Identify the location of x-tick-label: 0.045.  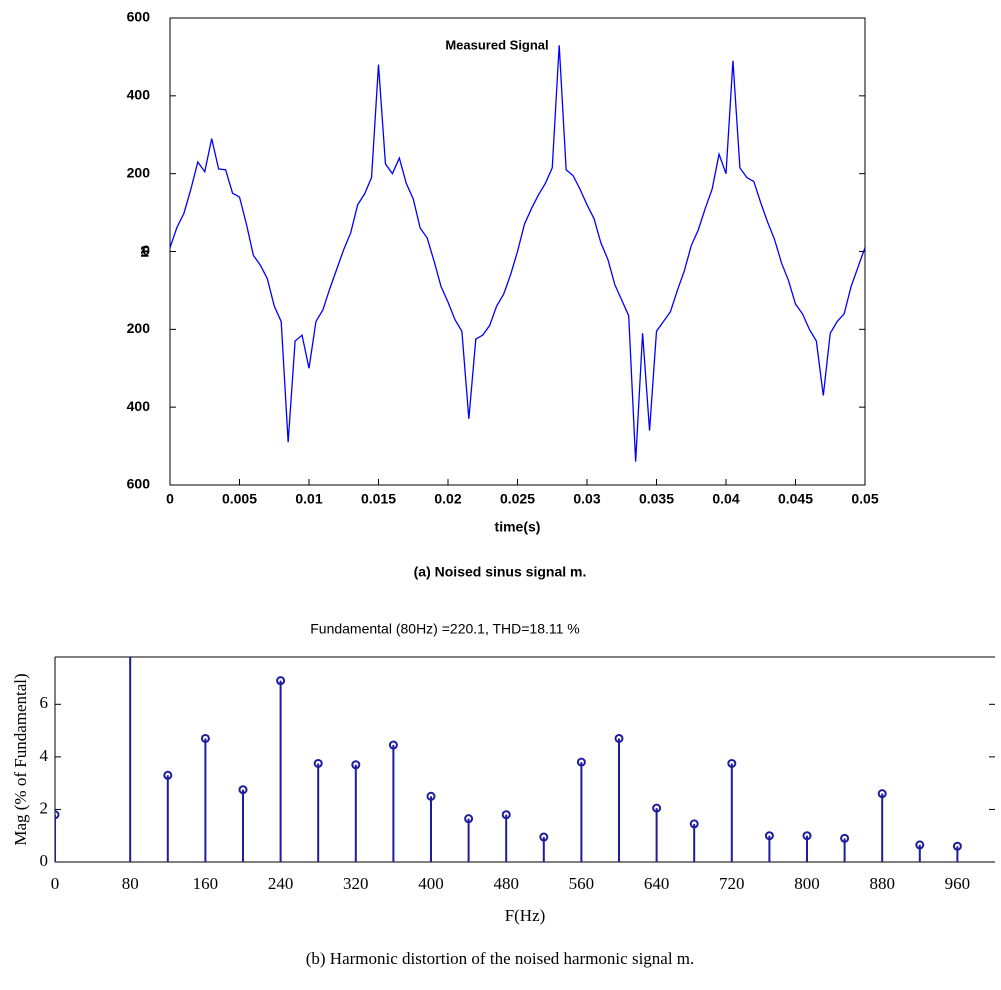
(795, 499).